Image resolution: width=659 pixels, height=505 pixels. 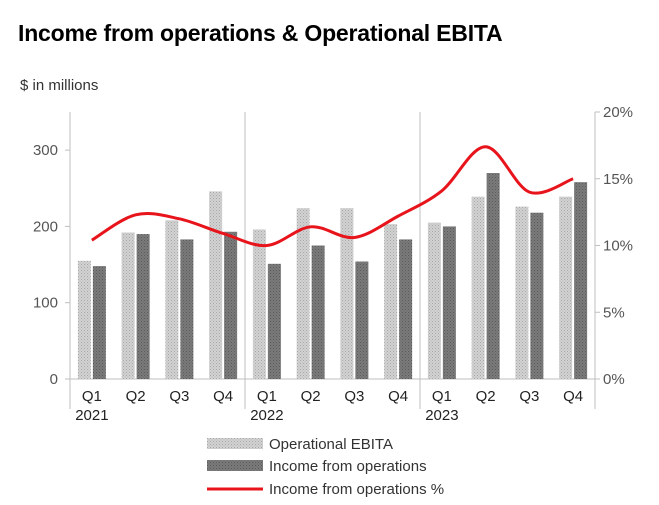 I want to click on legend-label: Income from operations %, so click(x=356, y=489).